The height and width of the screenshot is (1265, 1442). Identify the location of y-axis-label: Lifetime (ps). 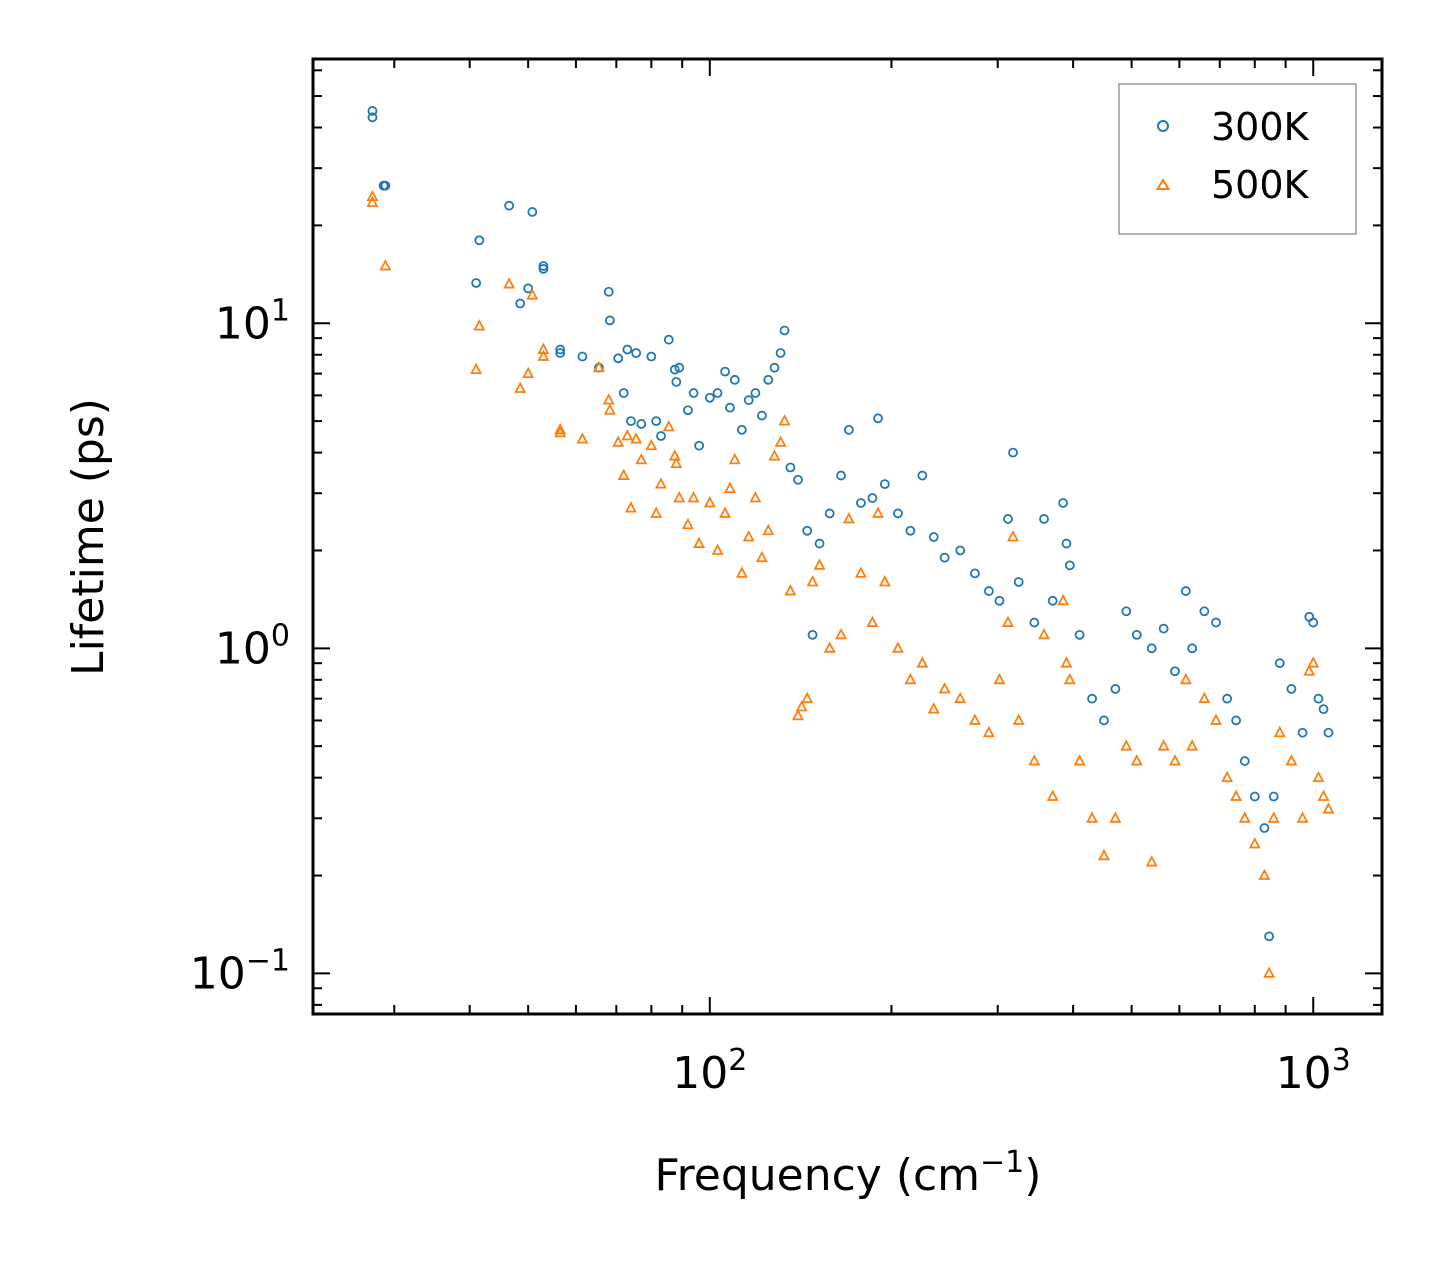
(88, 537).